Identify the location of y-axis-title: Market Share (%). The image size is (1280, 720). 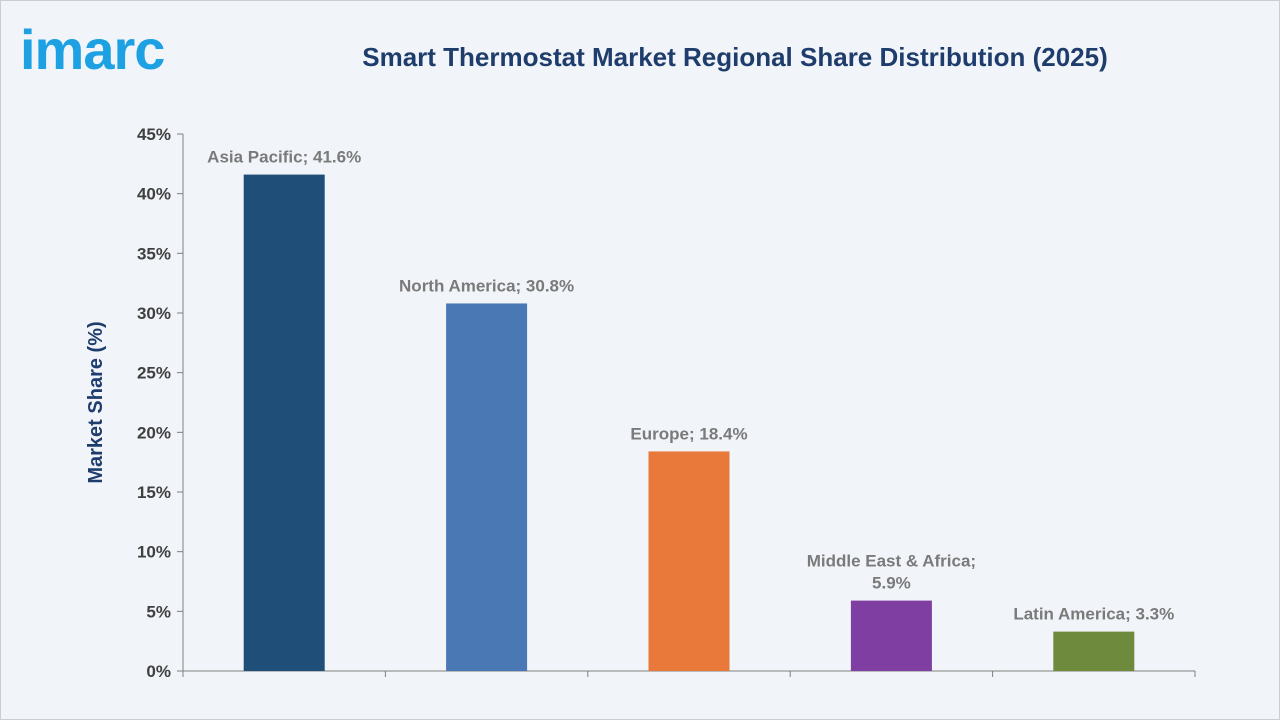
(96, 402).